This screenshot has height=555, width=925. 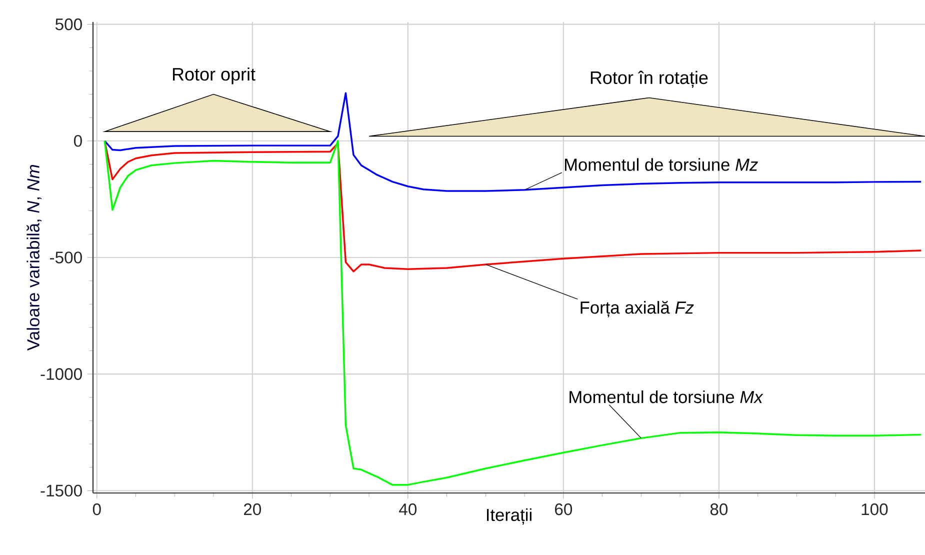 What do you see at coordinates (661, 164) in the screenshot?
I see `series-label: Momentul de torsiune Mz` at bounding box center [661, 164].